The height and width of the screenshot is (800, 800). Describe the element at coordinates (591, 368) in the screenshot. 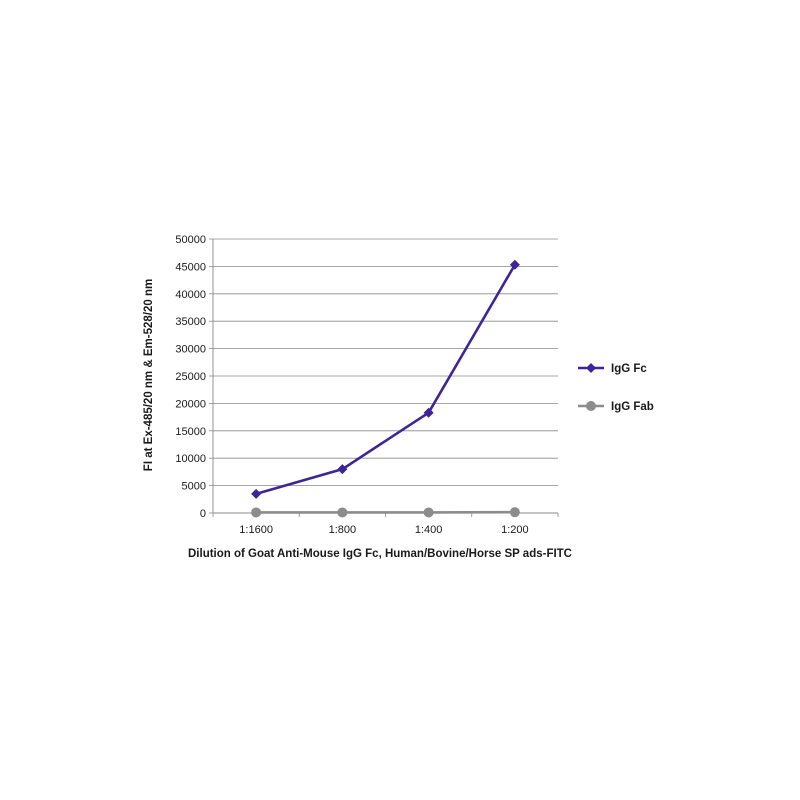

I see `legend-marker-igg-fc` at that location.